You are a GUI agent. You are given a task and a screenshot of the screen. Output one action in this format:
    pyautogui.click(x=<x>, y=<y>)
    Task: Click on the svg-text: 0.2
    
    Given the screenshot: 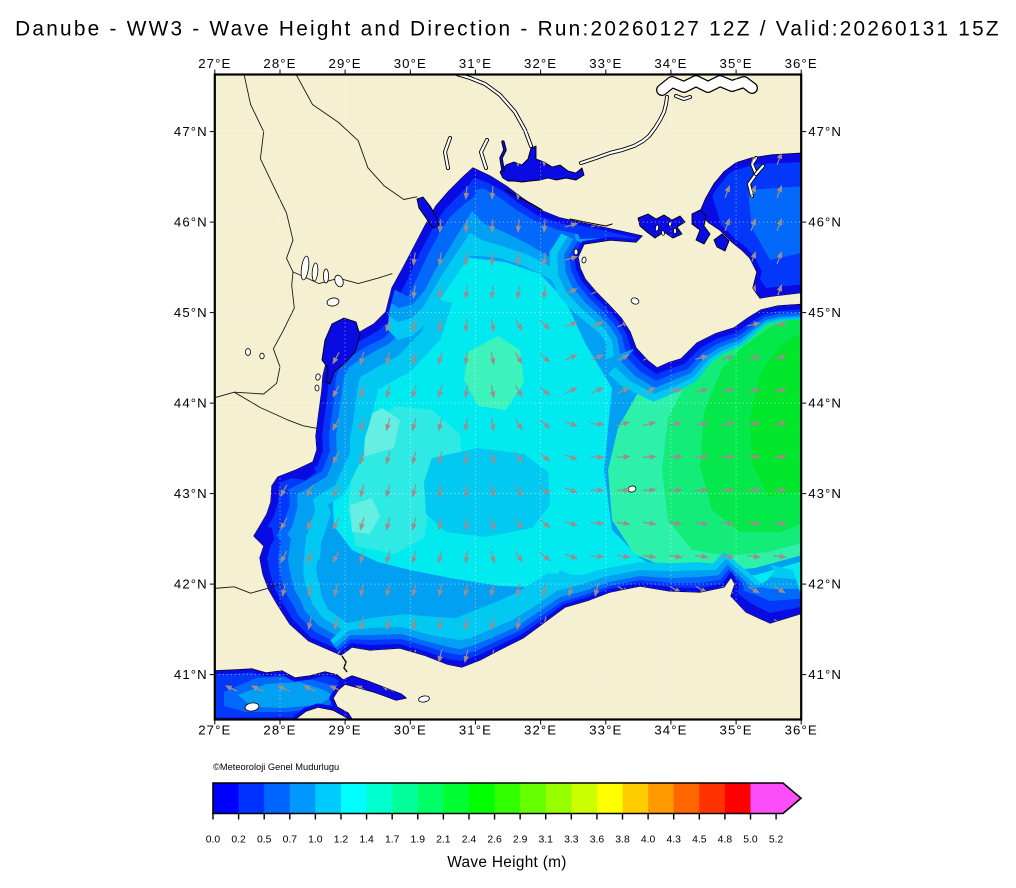 What is the action you would take?
    pyautogui.click(x=238, y=840)
    